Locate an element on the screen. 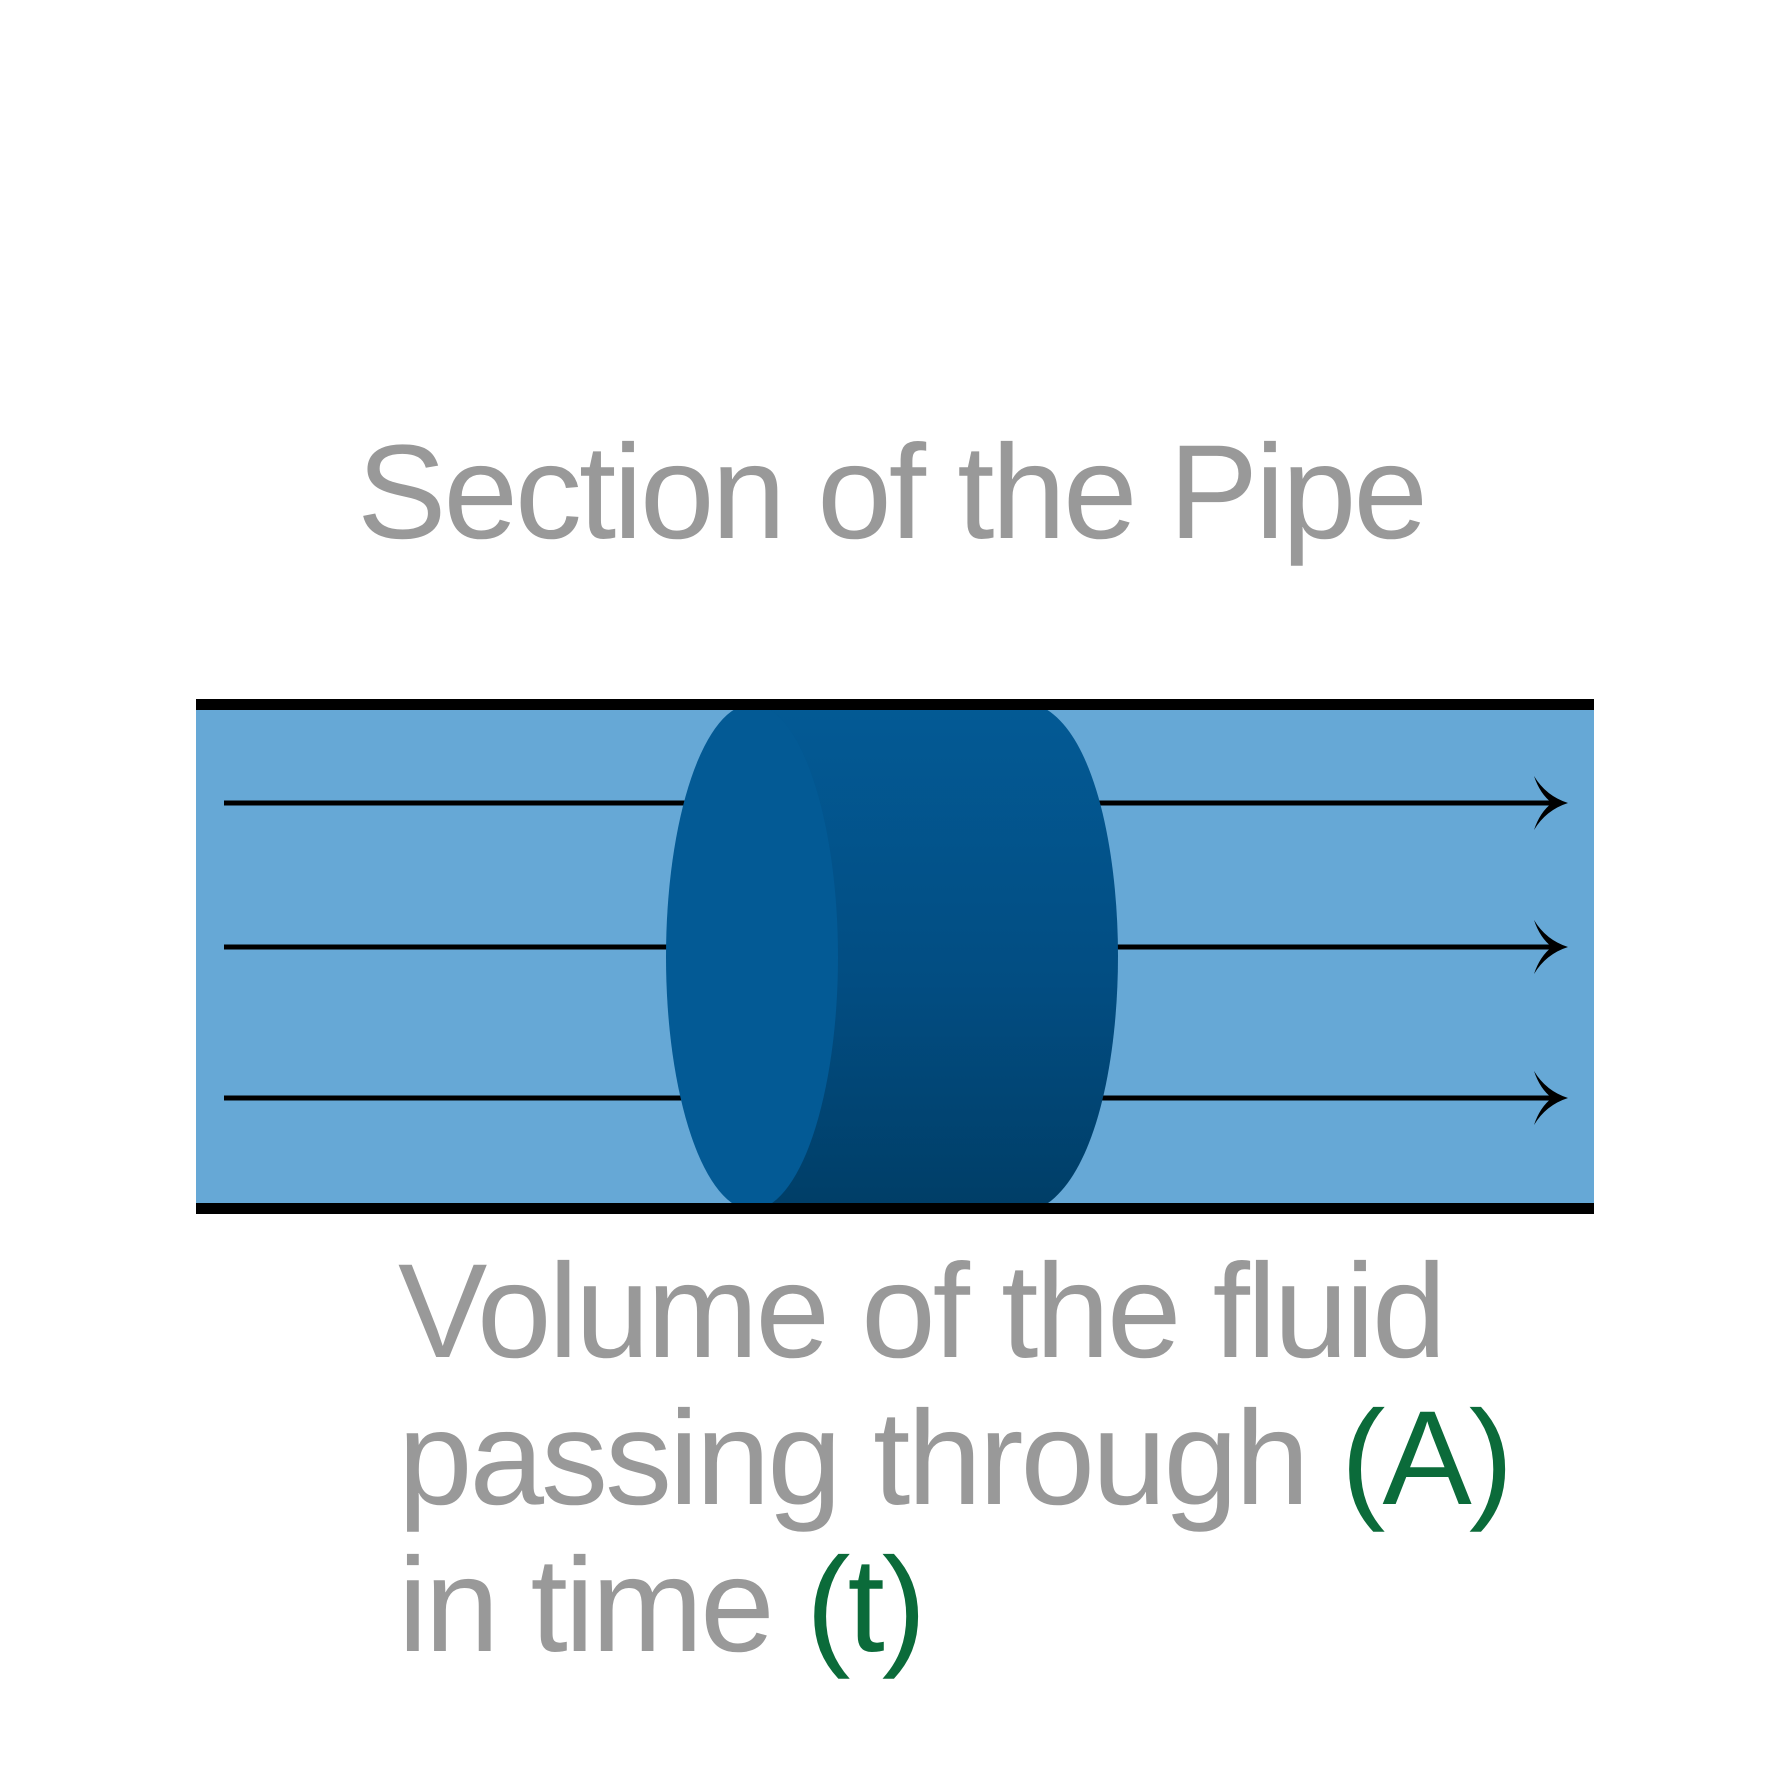  pipe-wall-top is located at coordinates (895, 704).